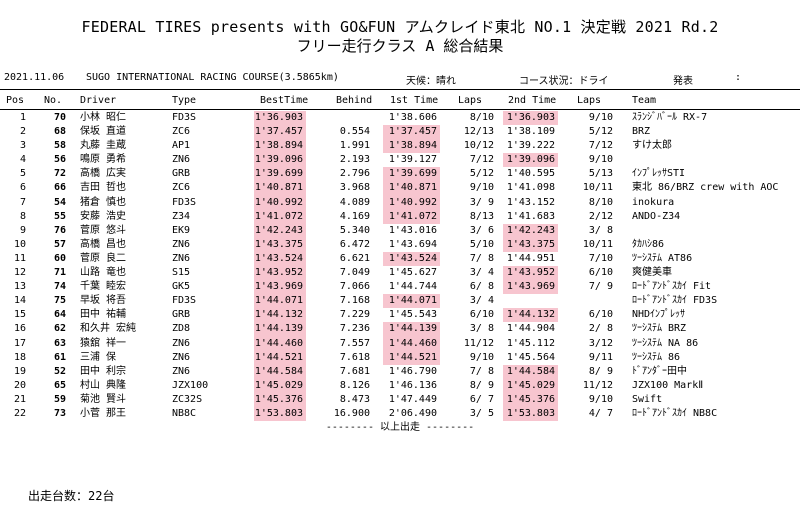 The image size is (800, 510). What do you see at coordinates (184, 117) in the screenshot?
I see `cell-car-type: FD3S` at bounding box center [184, 117].